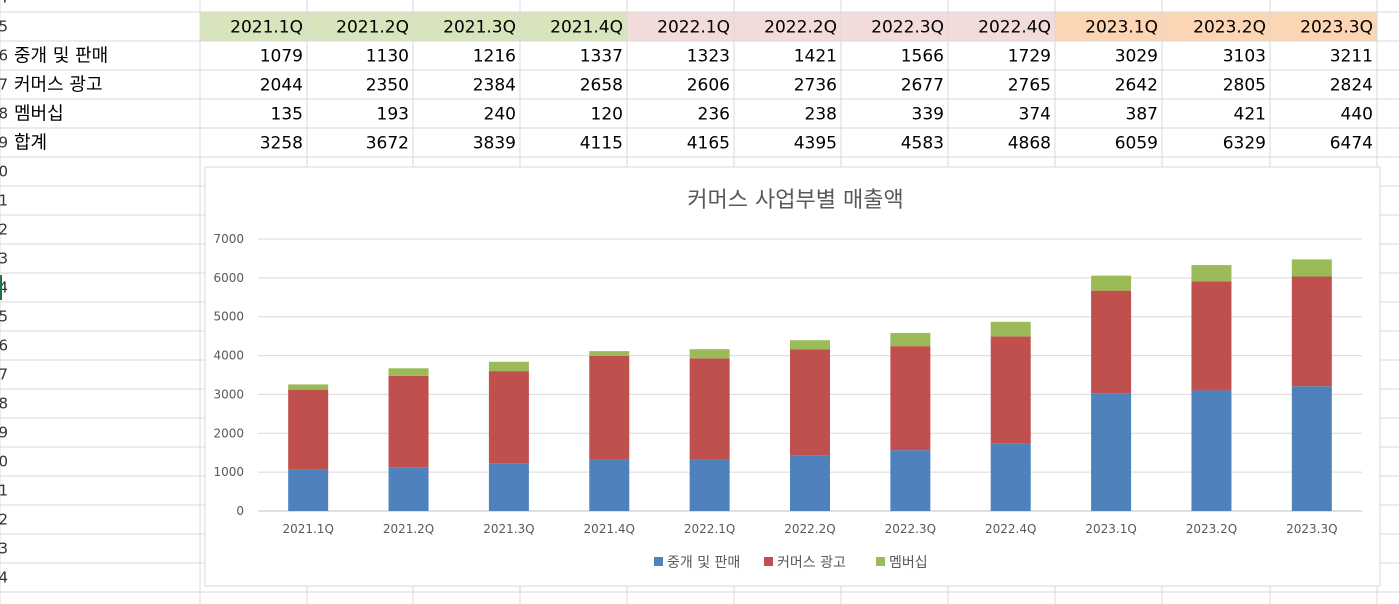  Describe the element at coordinates (4, 3) in the screenshot. I see `row-number: 4` at that location.